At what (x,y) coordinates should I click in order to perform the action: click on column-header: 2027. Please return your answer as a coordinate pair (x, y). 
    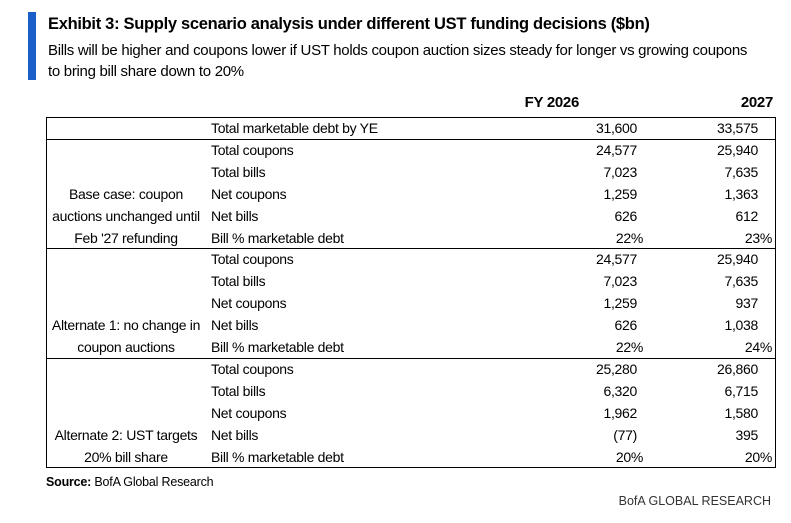
    Looking at the image, I should click on (756, 102).